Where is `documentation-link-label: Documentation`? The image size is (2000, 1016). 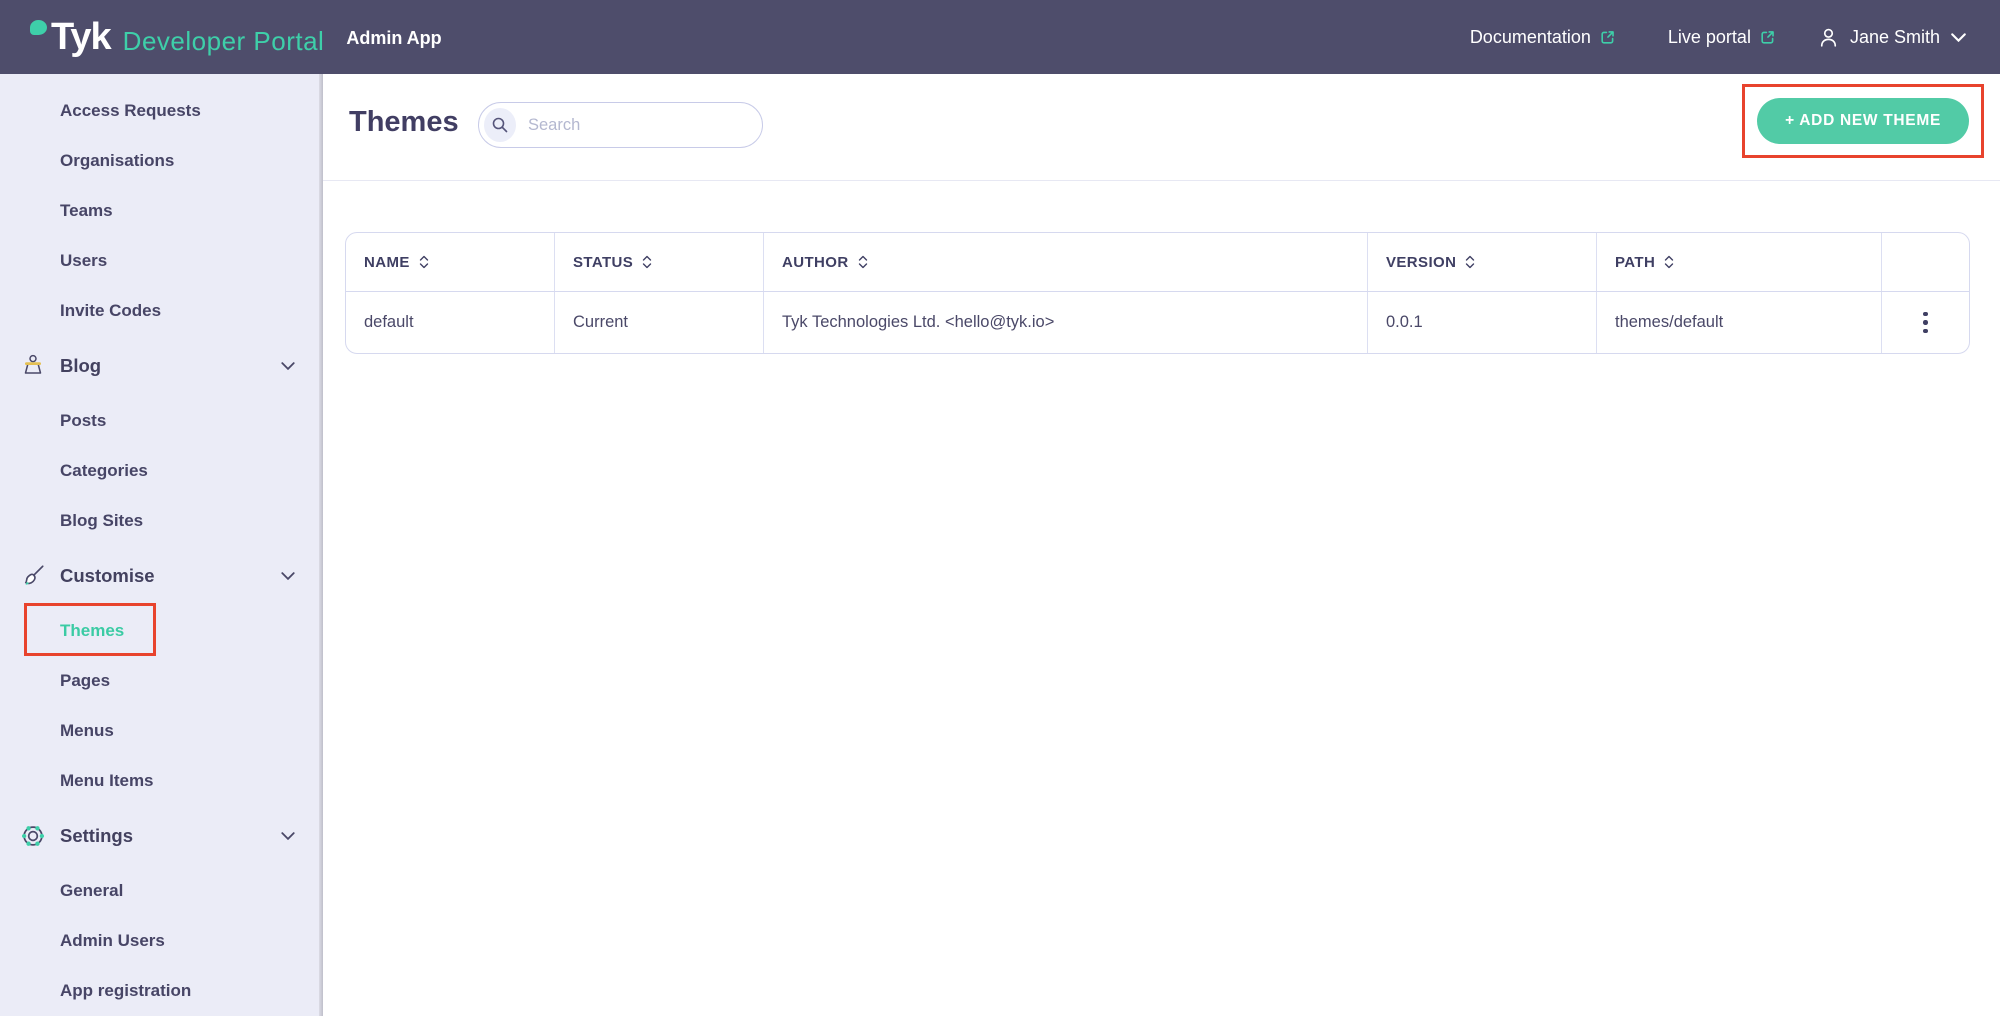 documentation-link-label: Documentation is located at coordinates (1530, 36).